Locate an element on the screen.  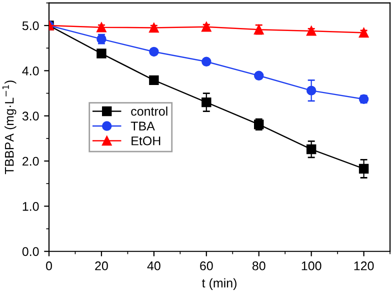
legend-label: EtOH is located at coordinates (146, 141).